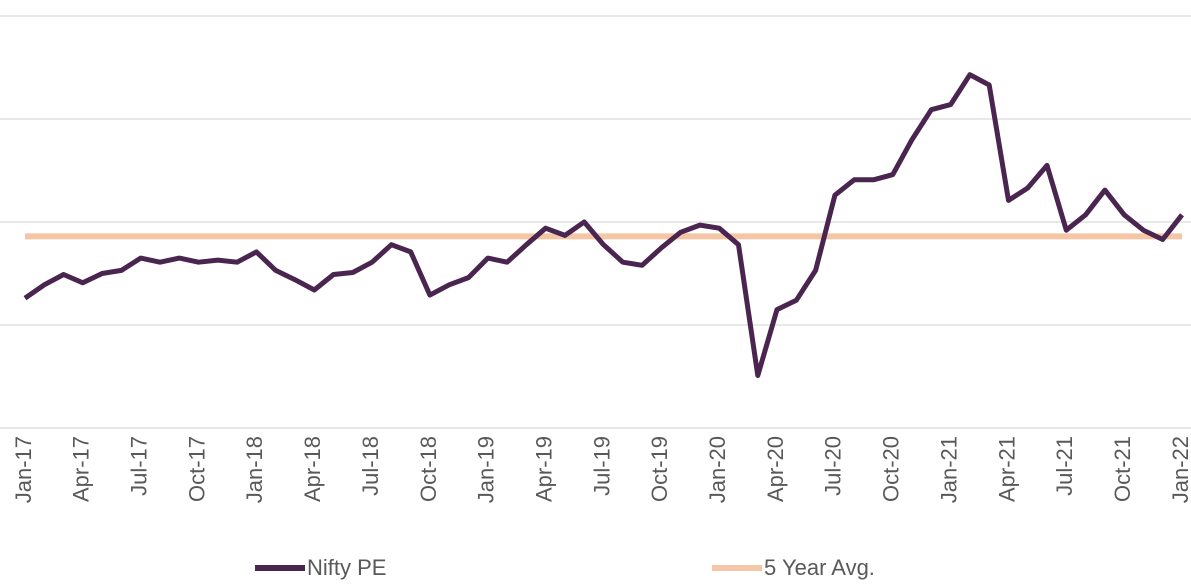 The height and width of the screenshot is (586, 1191). I want to click on x-tick-label: Apr-18, so click(312, 469).